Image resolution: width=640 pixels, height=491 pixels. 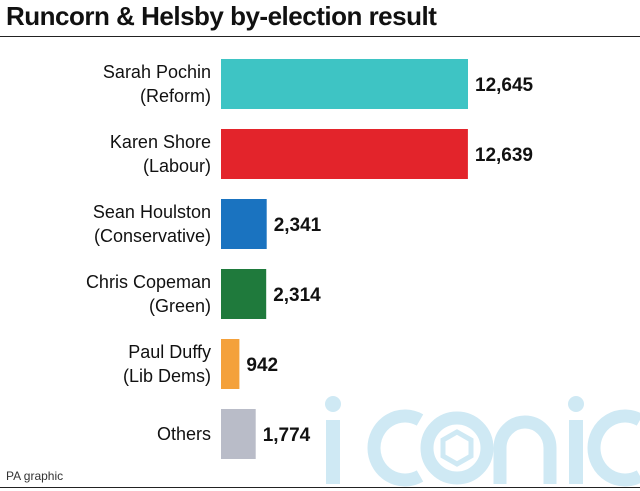 I want to click on category-label-1-0: Karen Shore, so click(x=160, y=142).